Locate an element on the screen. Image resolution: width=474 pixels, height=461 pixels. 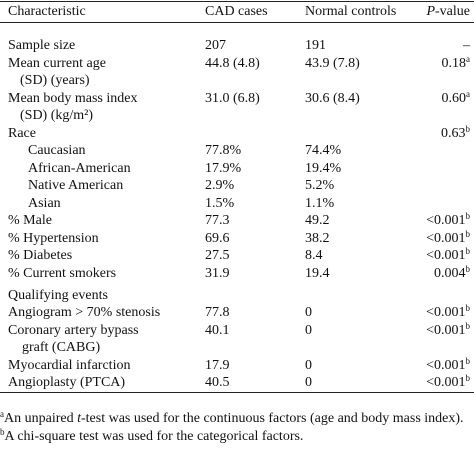
cad-value: 40.5 is located at coordinates (217, 382).